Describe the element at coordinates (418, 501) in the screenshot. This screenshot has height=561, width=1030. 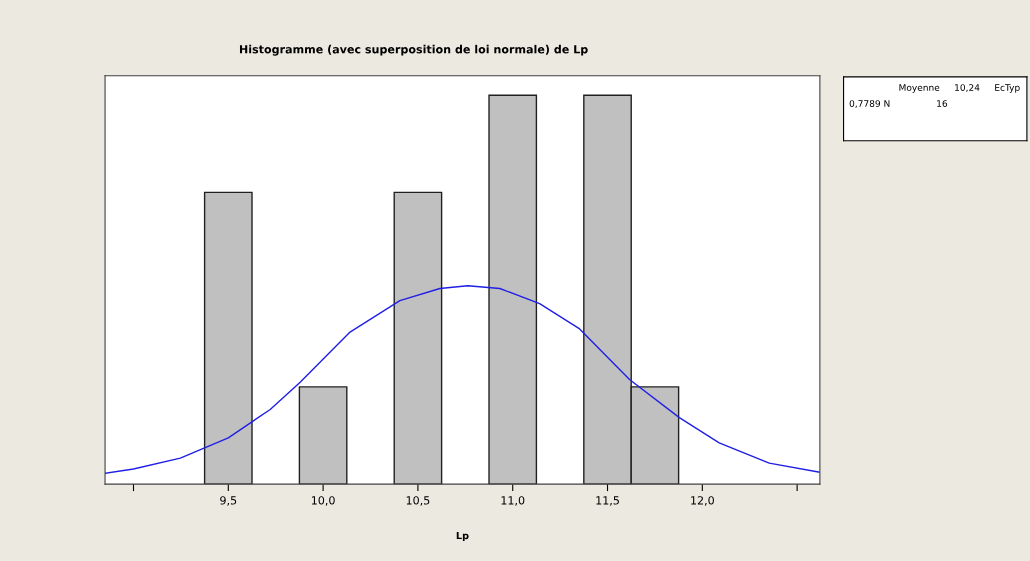
I see `x-tick-label: 10,5` at that location.